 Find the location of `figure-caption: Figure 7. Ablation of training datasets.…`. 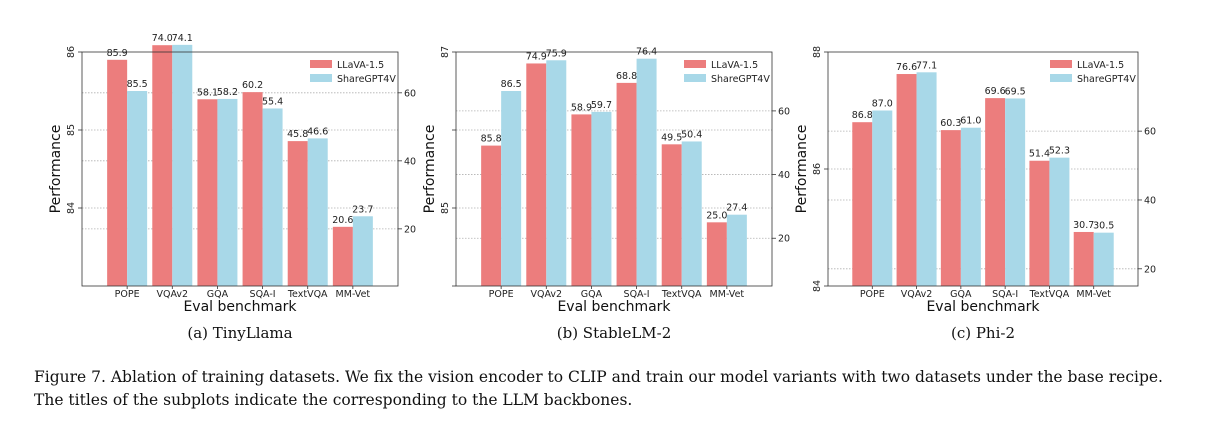

figure-caption: Figure 7. Ablation of training datasets.… is located at coordinates (598, 388).